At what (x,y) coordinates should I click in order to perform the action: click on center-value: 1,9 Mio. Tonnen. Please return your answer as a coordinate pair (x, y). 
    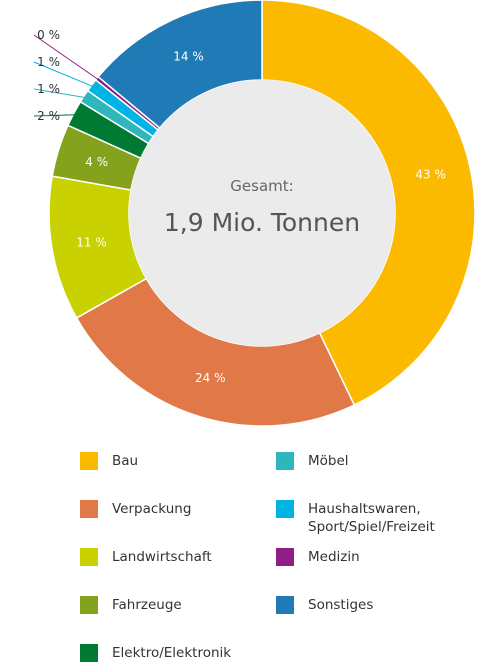
    Looking at the image, I should click on (262, 222).